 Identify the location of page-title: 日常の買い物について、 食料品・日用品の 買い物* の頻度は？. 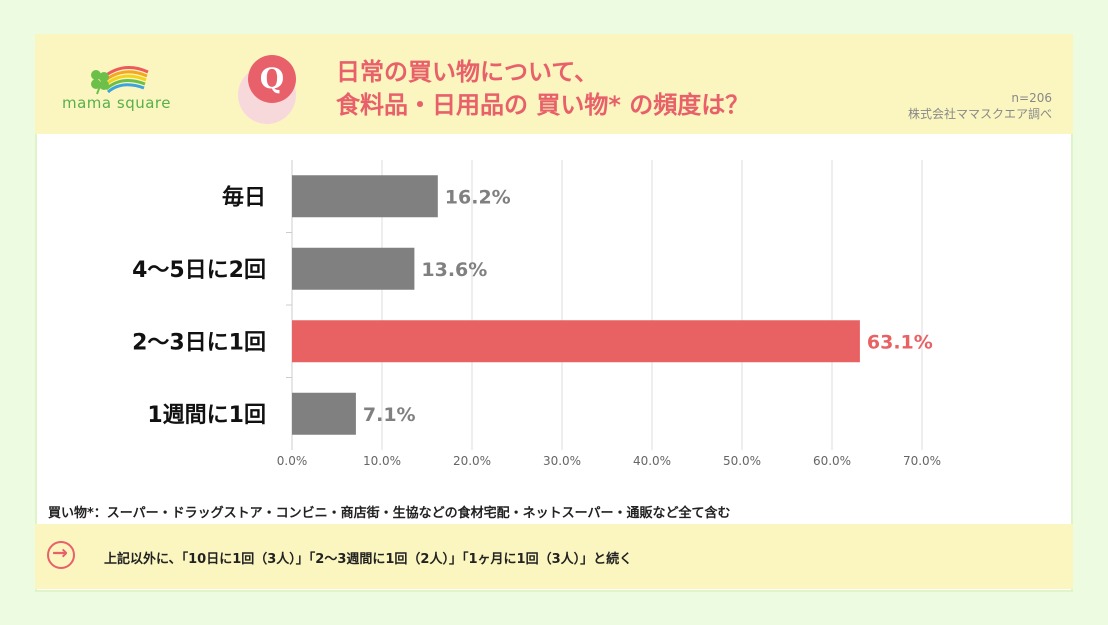
(542, 89).